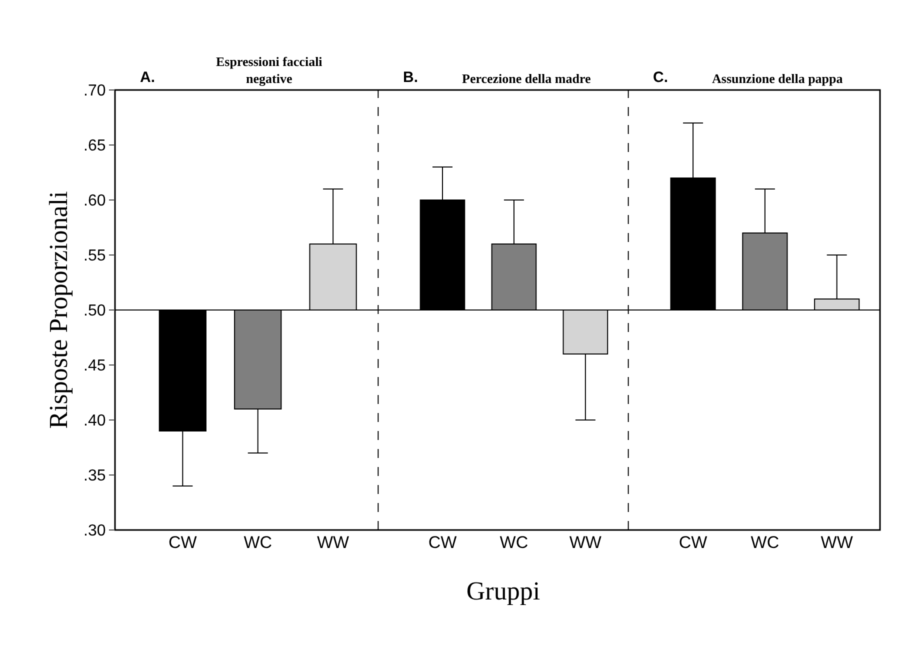  I want to click on chart-title: C. Assunzione della pappa, so click(748, 77).